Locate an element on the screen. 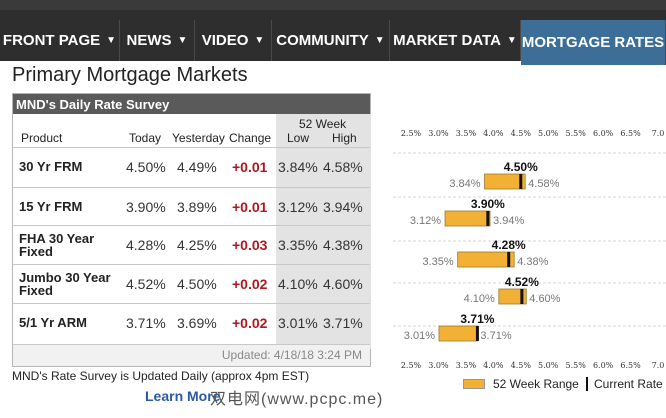 This screenshot has width=666, height=418. x-tick-label-top: 6.5% is located at coordinates (630, 133).